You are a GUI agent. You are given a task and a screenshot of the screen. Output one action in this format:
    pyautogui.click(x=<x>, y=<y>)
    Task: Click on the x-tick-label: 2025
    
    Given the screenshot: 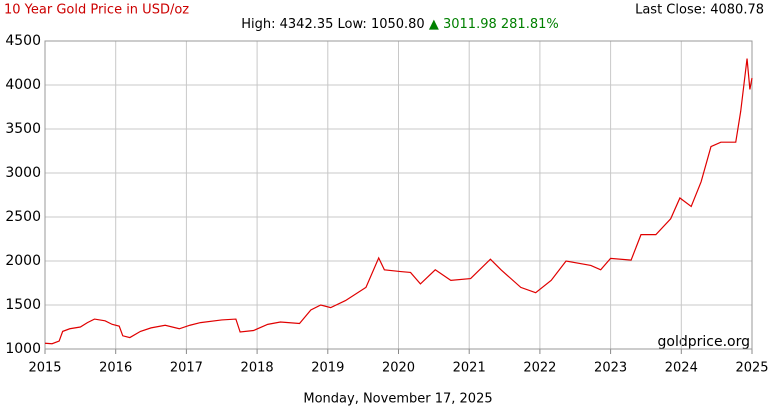 What is the action you would take?
    pyautogui.click(x=751, y=368)
    